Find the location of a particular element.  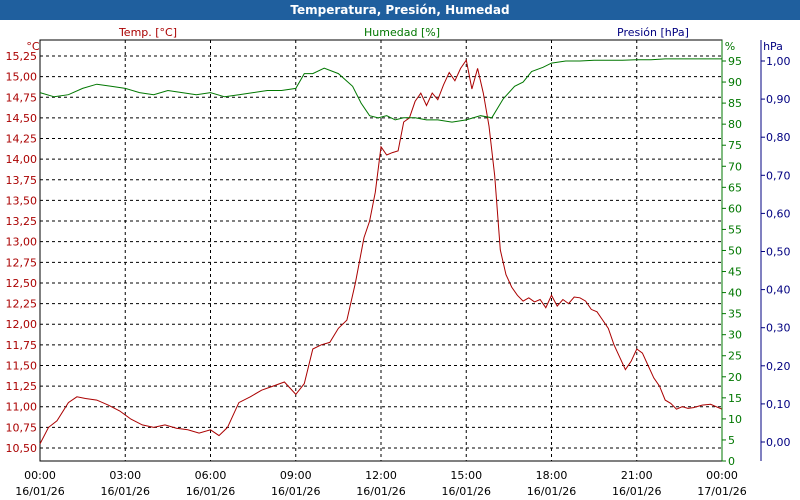

x-tick-date: 17/01/26 is located at coordinates (721, 491).